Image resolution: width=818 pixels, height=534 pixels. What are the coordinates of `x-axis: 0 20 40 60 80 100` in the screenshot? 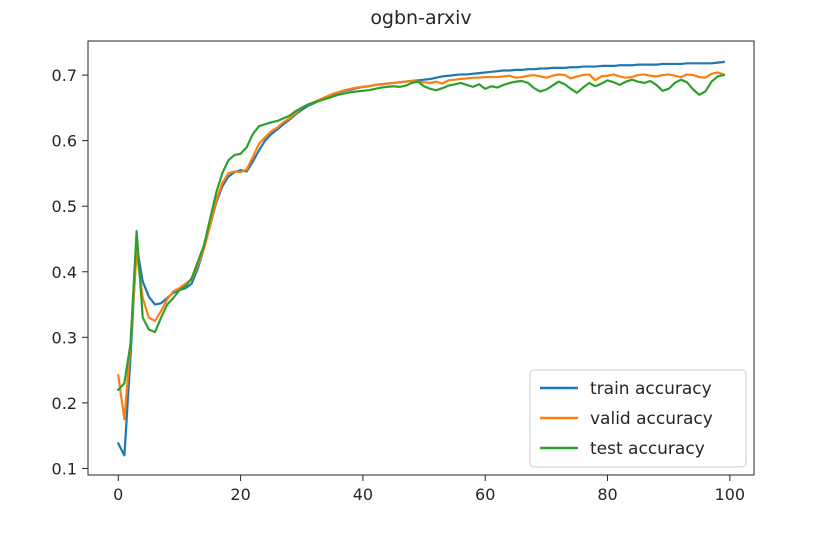 It's located at (429, 489).